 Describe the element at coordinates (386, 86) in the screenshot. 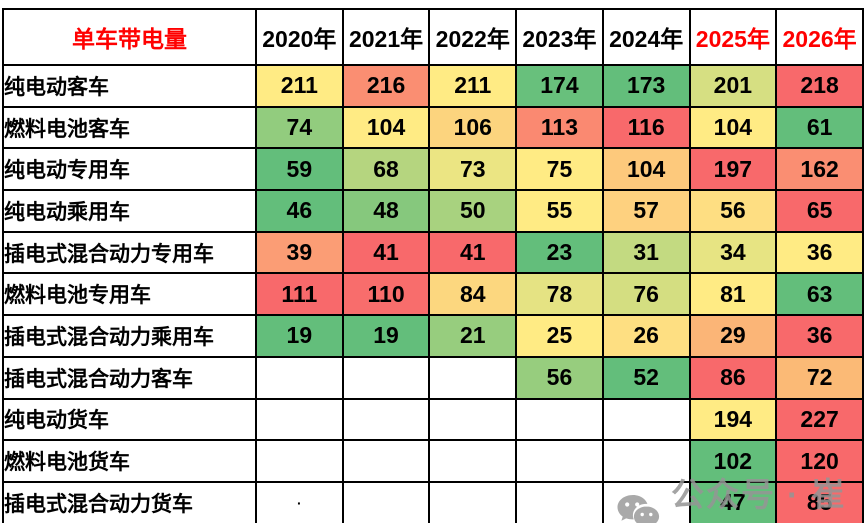

I see `value-cell: 216` at that location.